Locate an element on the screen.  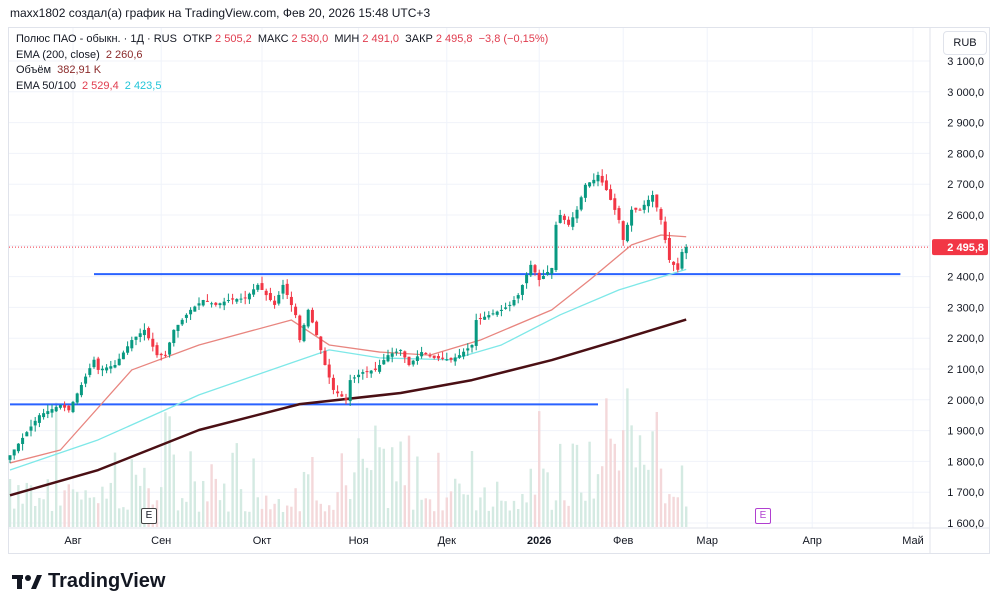
legend-ema200-row: EMA (200, close) 2 260,6 is located at coordinates (283, 56).